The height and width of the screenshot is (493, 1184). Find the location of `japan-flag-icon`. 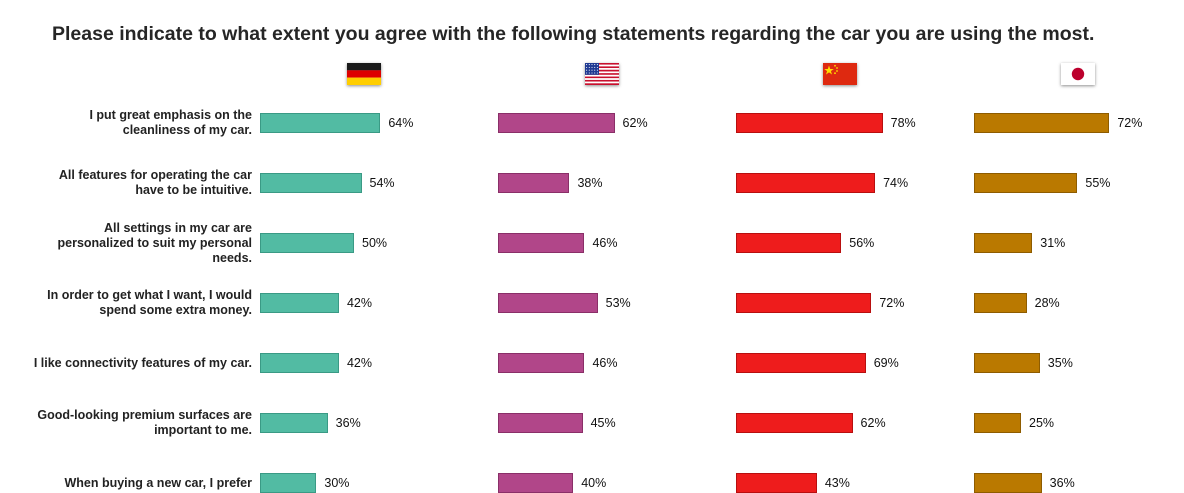

japan-flag-icon is located at coordinates (1078, 74).